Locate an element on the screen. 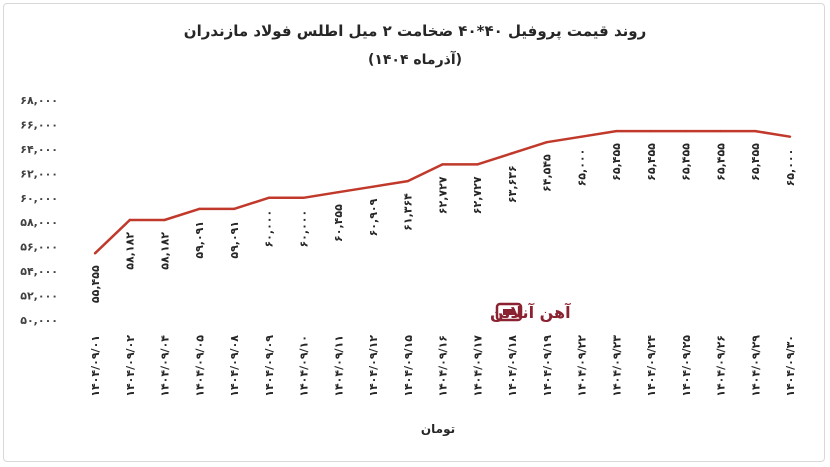 This screenshot has width=830, height=467. watermark: آهن آنلاین is located at coordinates (530, 312).